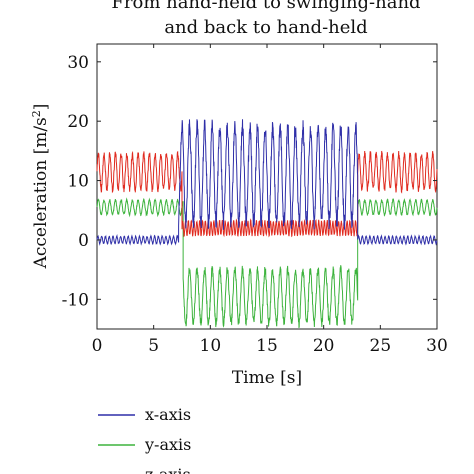 The image size is (474, 474). I want to click on chart-title-line-2: and back to hand-held, so click(265, 27).